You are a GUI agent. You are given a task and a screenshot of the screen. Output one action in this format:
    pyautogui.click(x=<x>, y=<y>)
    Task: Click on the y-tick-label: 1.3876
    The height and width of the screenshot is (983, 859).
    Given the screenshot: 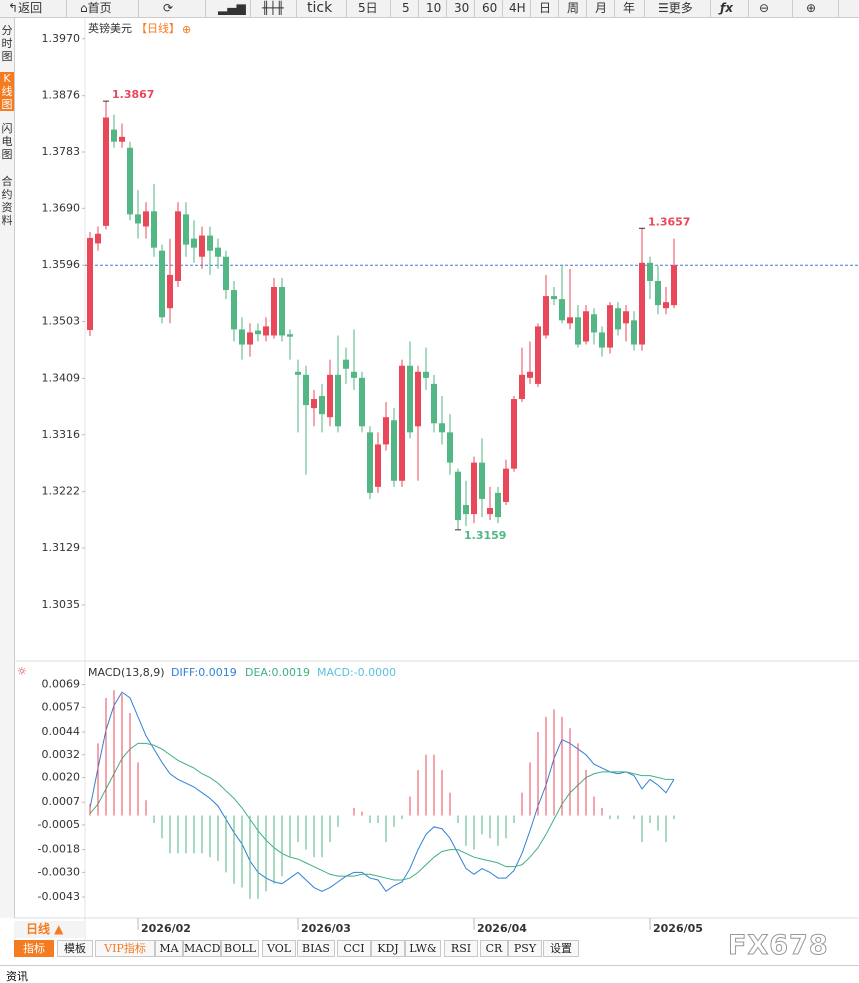 What is the action you would take?
    pyautogui.click(x=61, y=95)
    